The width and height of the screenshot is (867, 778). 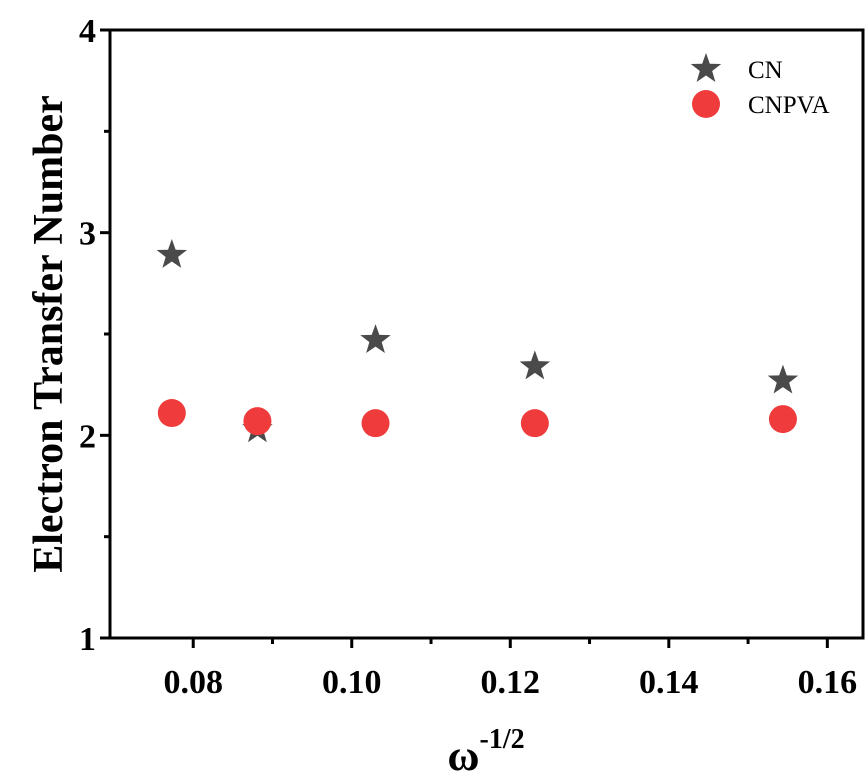 I want to click on x-axis-title-superscript: -1/2, so click(x=502, y=739).